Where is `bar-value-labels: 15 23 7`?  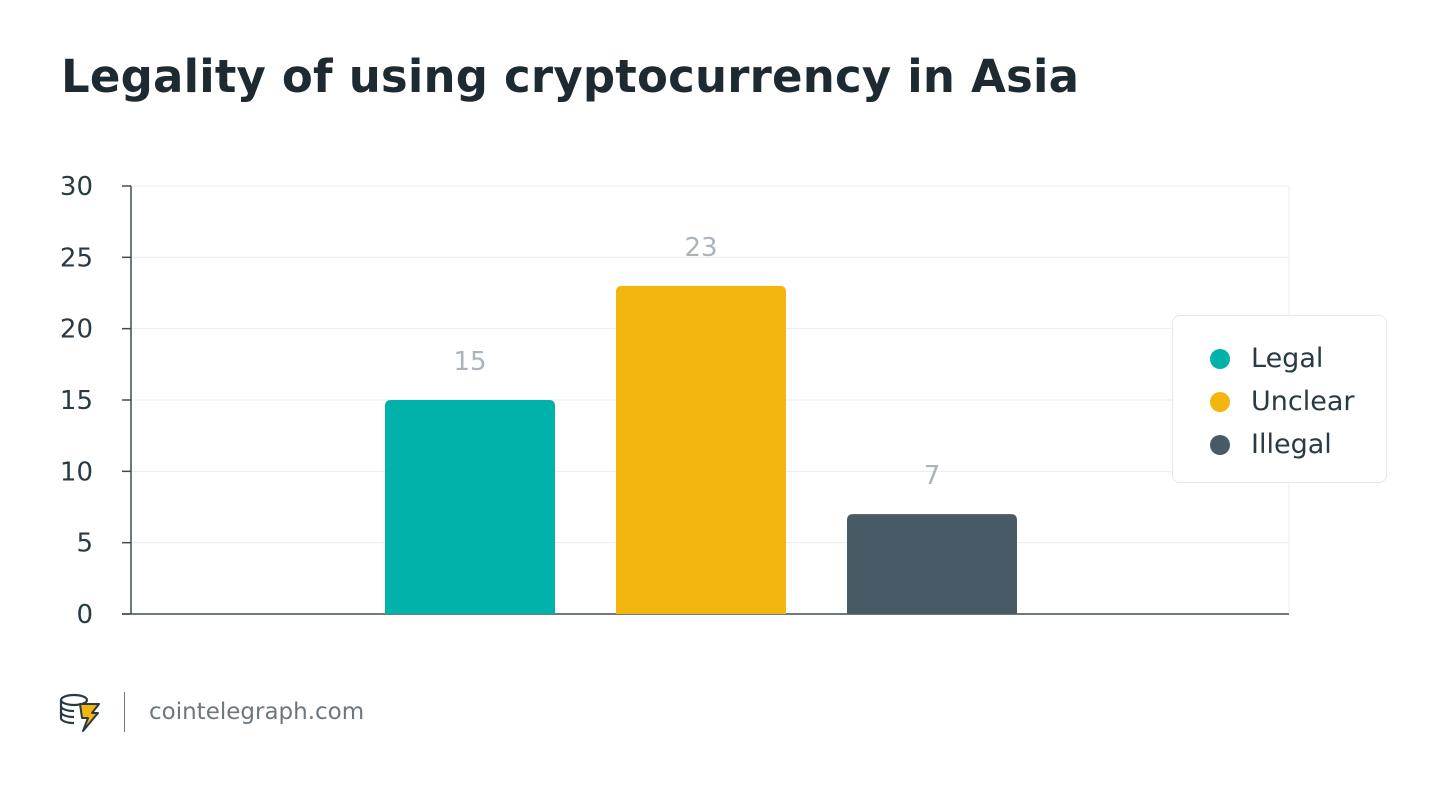
bar-value-labels: 15 23 7 is located at coordinates (696, 362).